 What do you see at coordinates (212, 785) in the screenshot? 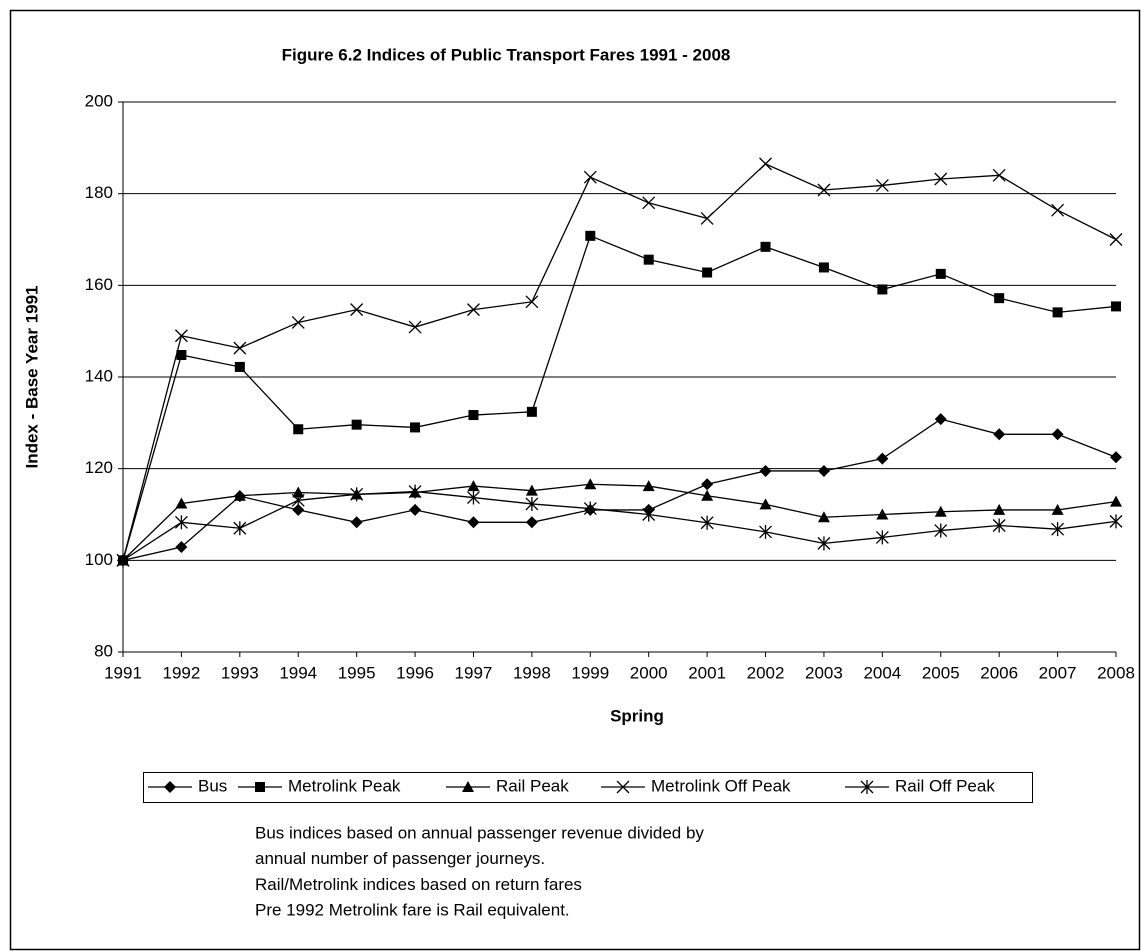
I see `legend-label: Bus` at bounding box center [212, 785].